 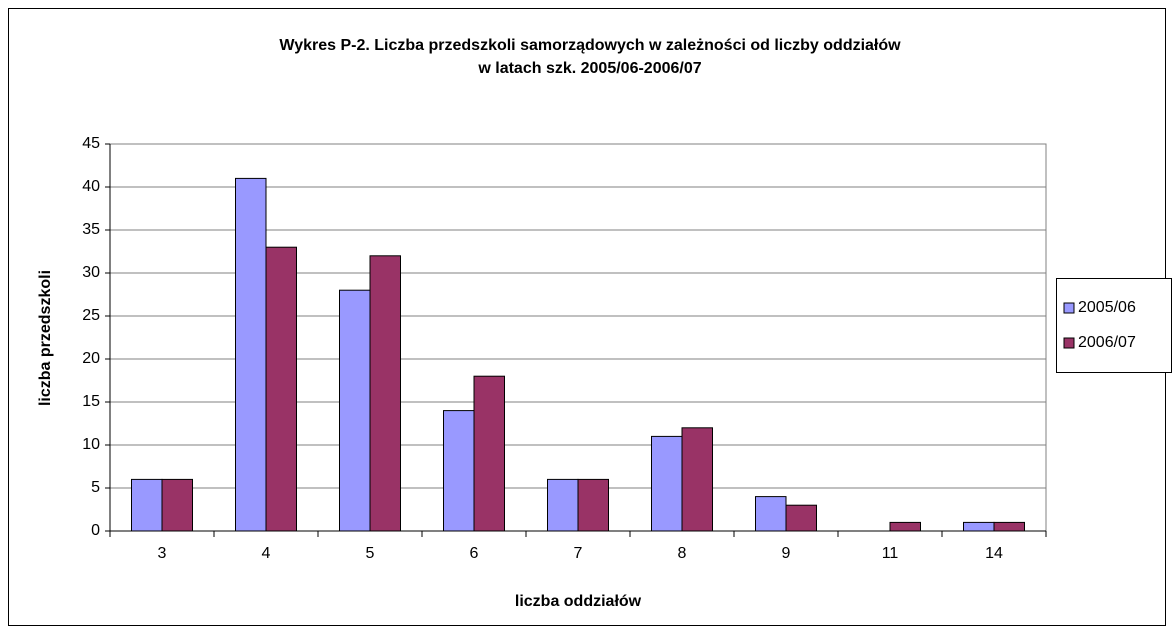 I want to click on y-axis-label: liczba przedszkoli, so click(x=45, y=338).